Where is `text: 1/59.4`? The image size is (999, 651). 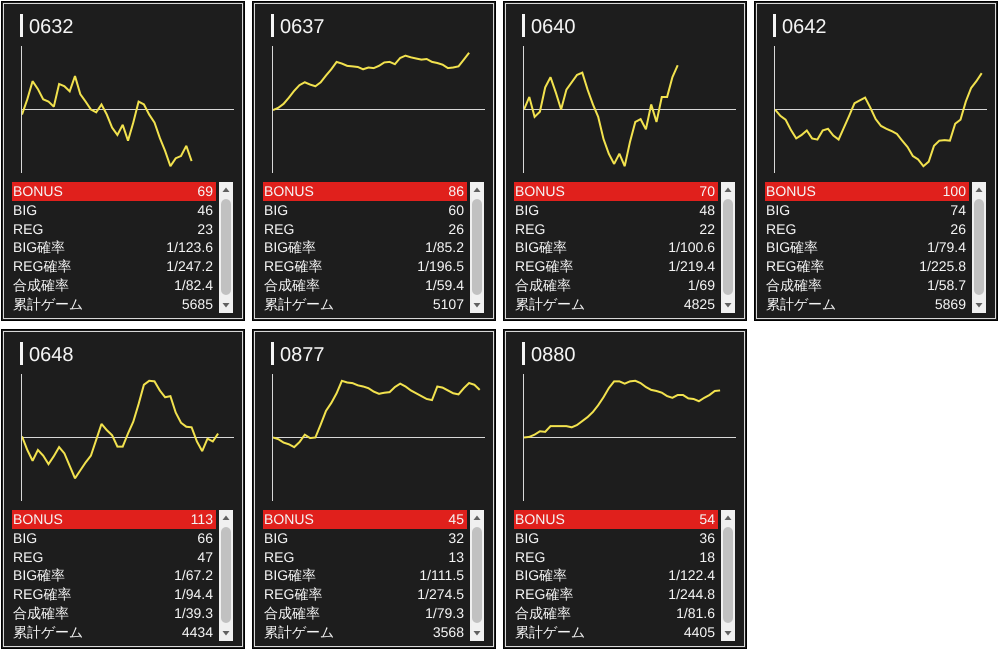
text: 1/59.4 is located at coordinates (444, 285).